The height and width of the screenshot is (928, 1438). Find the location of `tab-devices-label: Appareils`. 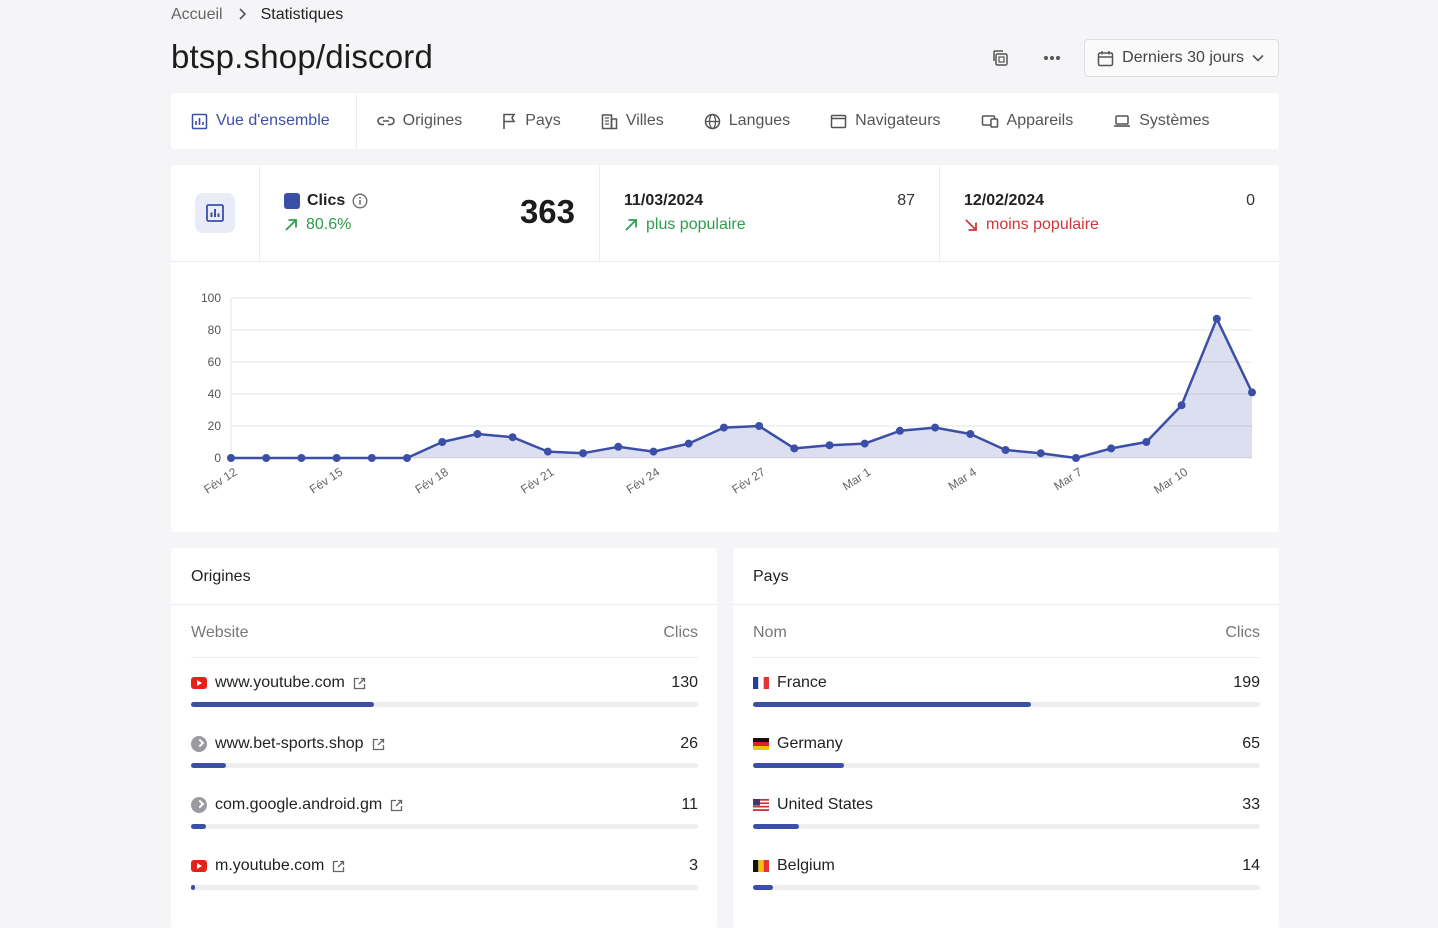

tab-devices-label: Appareils is located at coordinates (1040, 120).